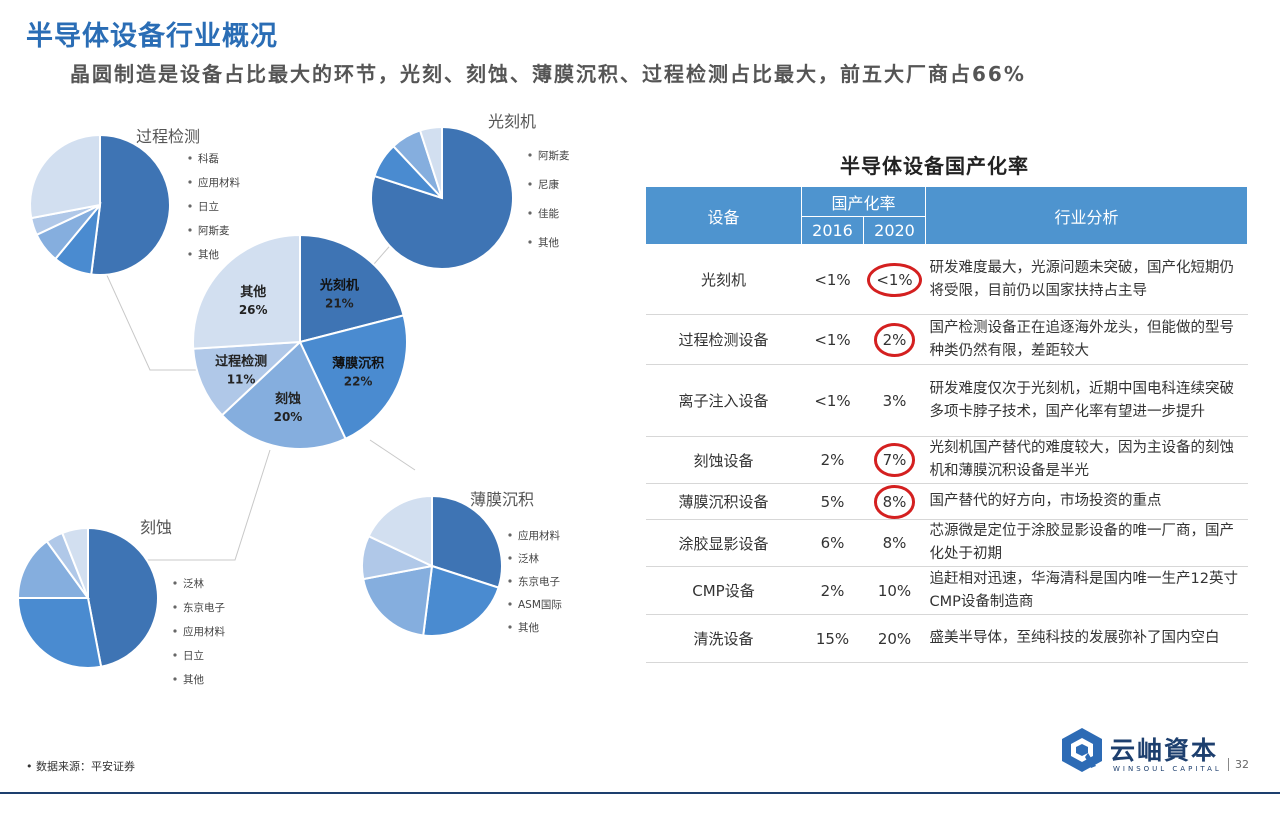  What do you see at coordinates (253, 292) in the screenshot?
I see `slice-label: 其他` at bounding box center [253, 292].